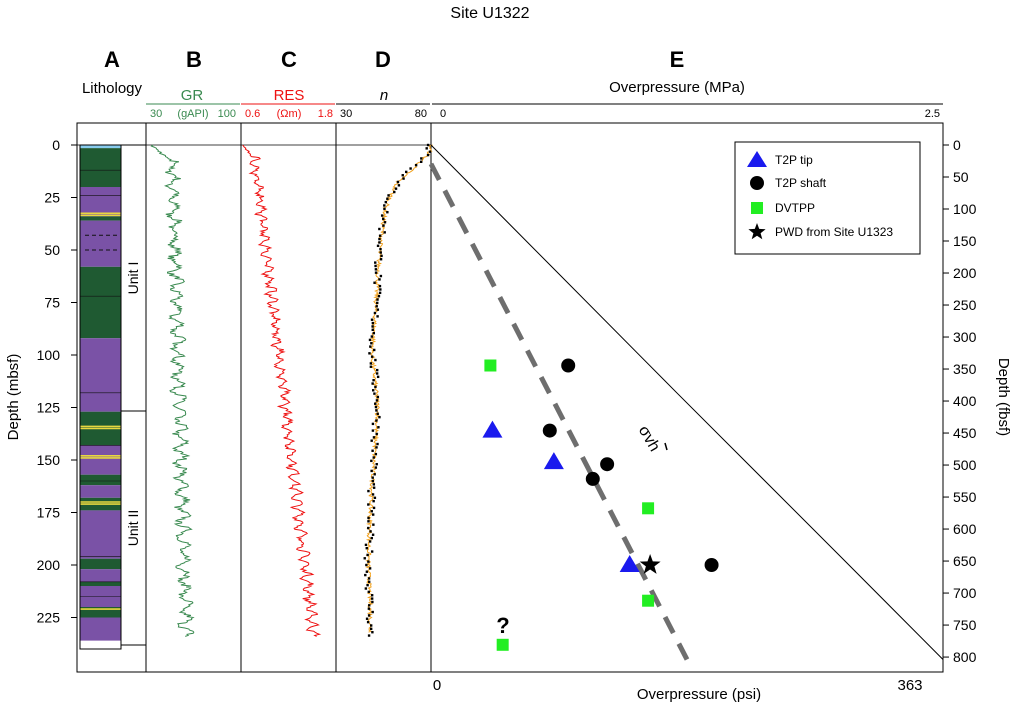  I want to click on panel-label-e: E, so click(677, 59).